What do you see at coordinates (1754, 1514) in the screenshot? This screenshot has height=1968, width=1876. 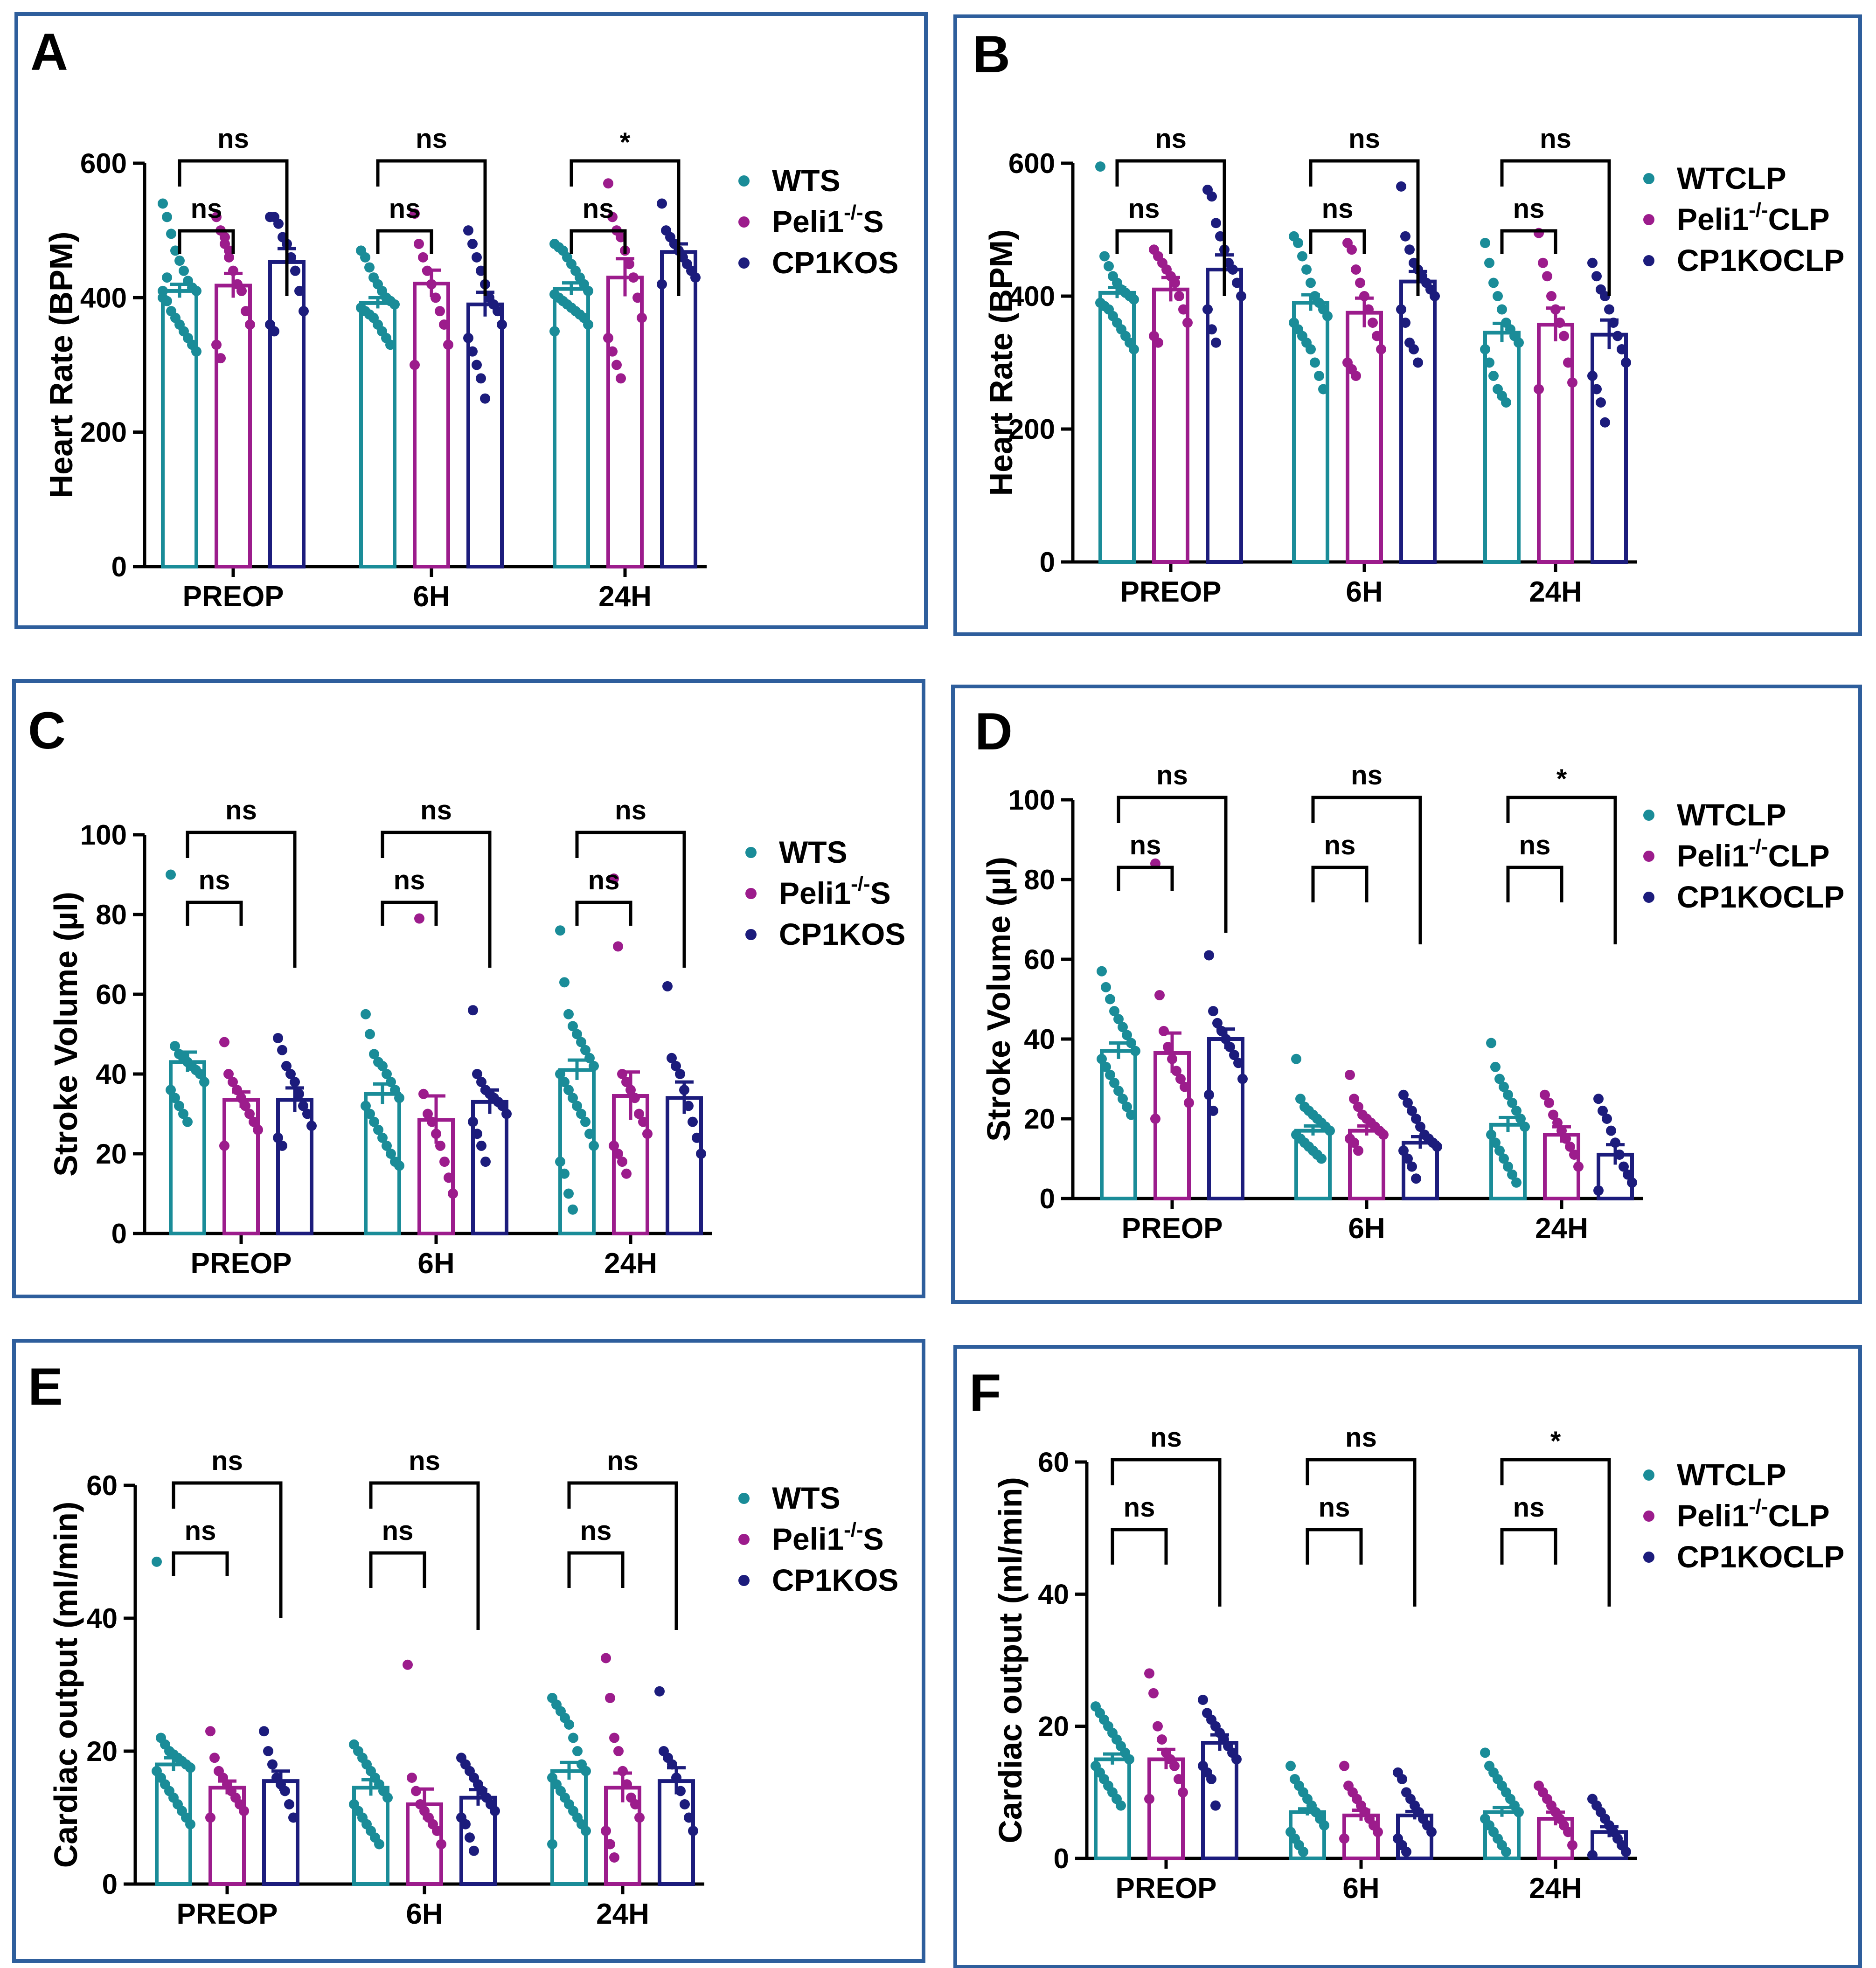 I see `legend-label-peli: Peli1-/-CLP` at bounding box center [1754, 1514].